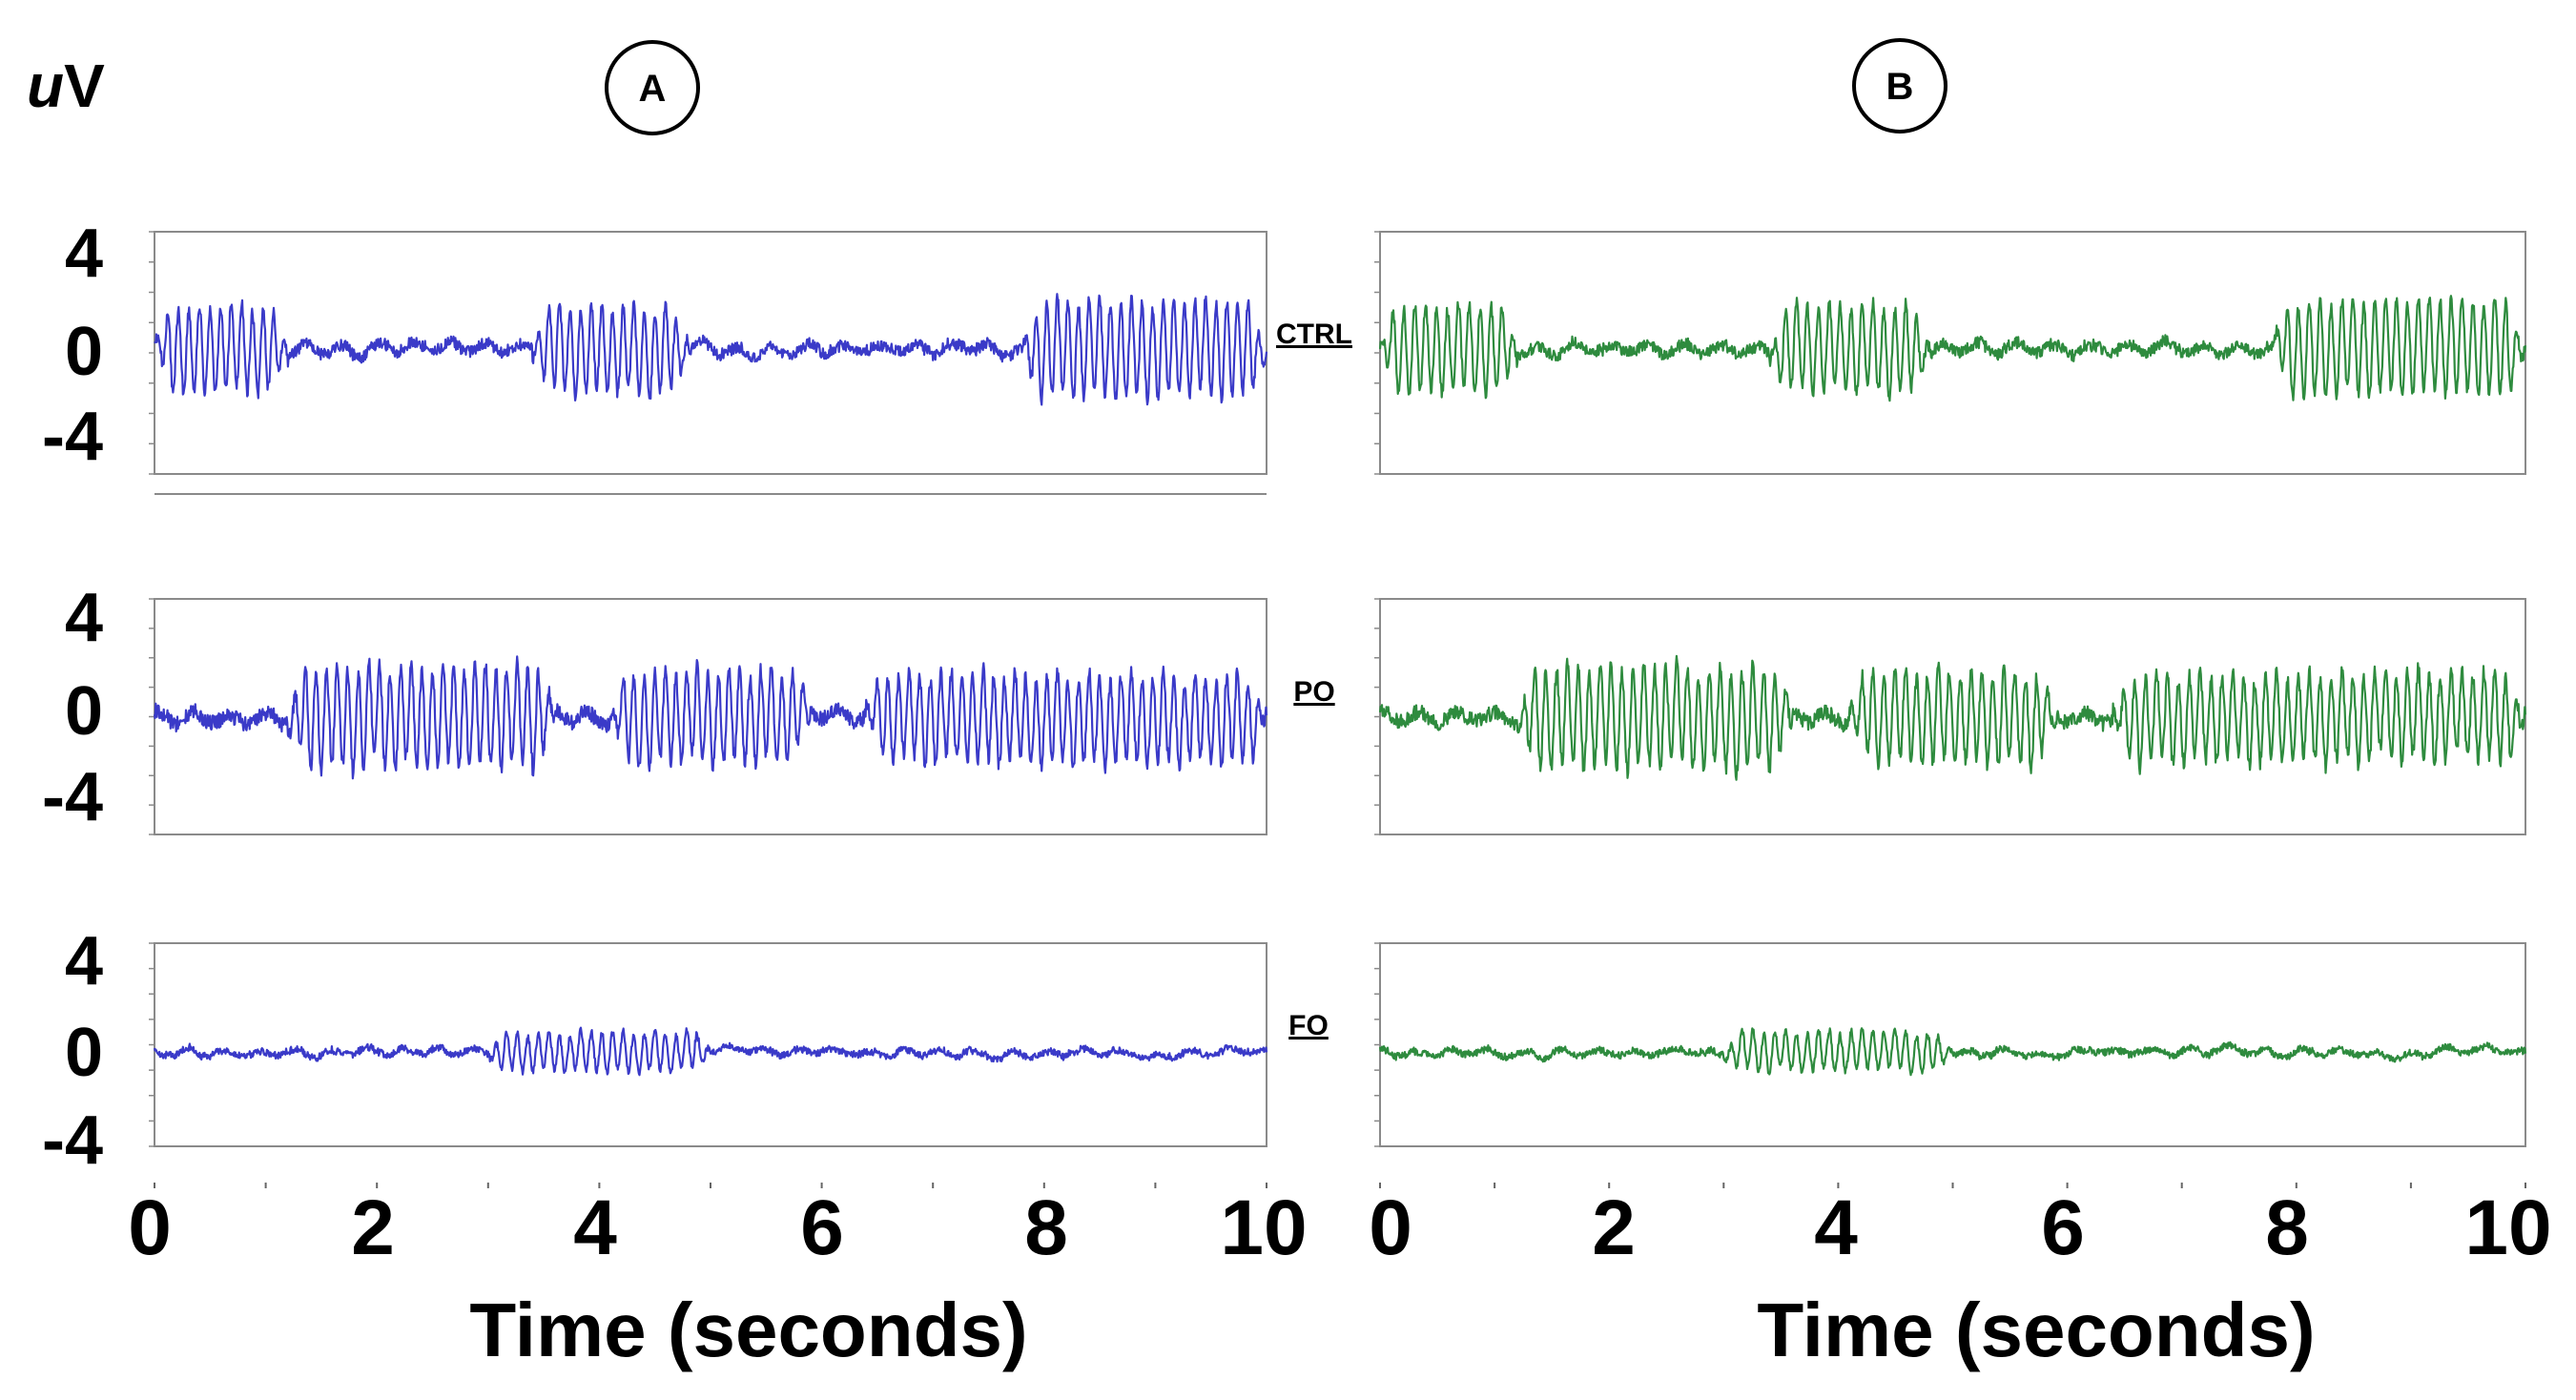 The width and height of the screenshot is (2576, 1400). I want to click on x-axis-label-a: Time (seconds), so click(748, 1329).